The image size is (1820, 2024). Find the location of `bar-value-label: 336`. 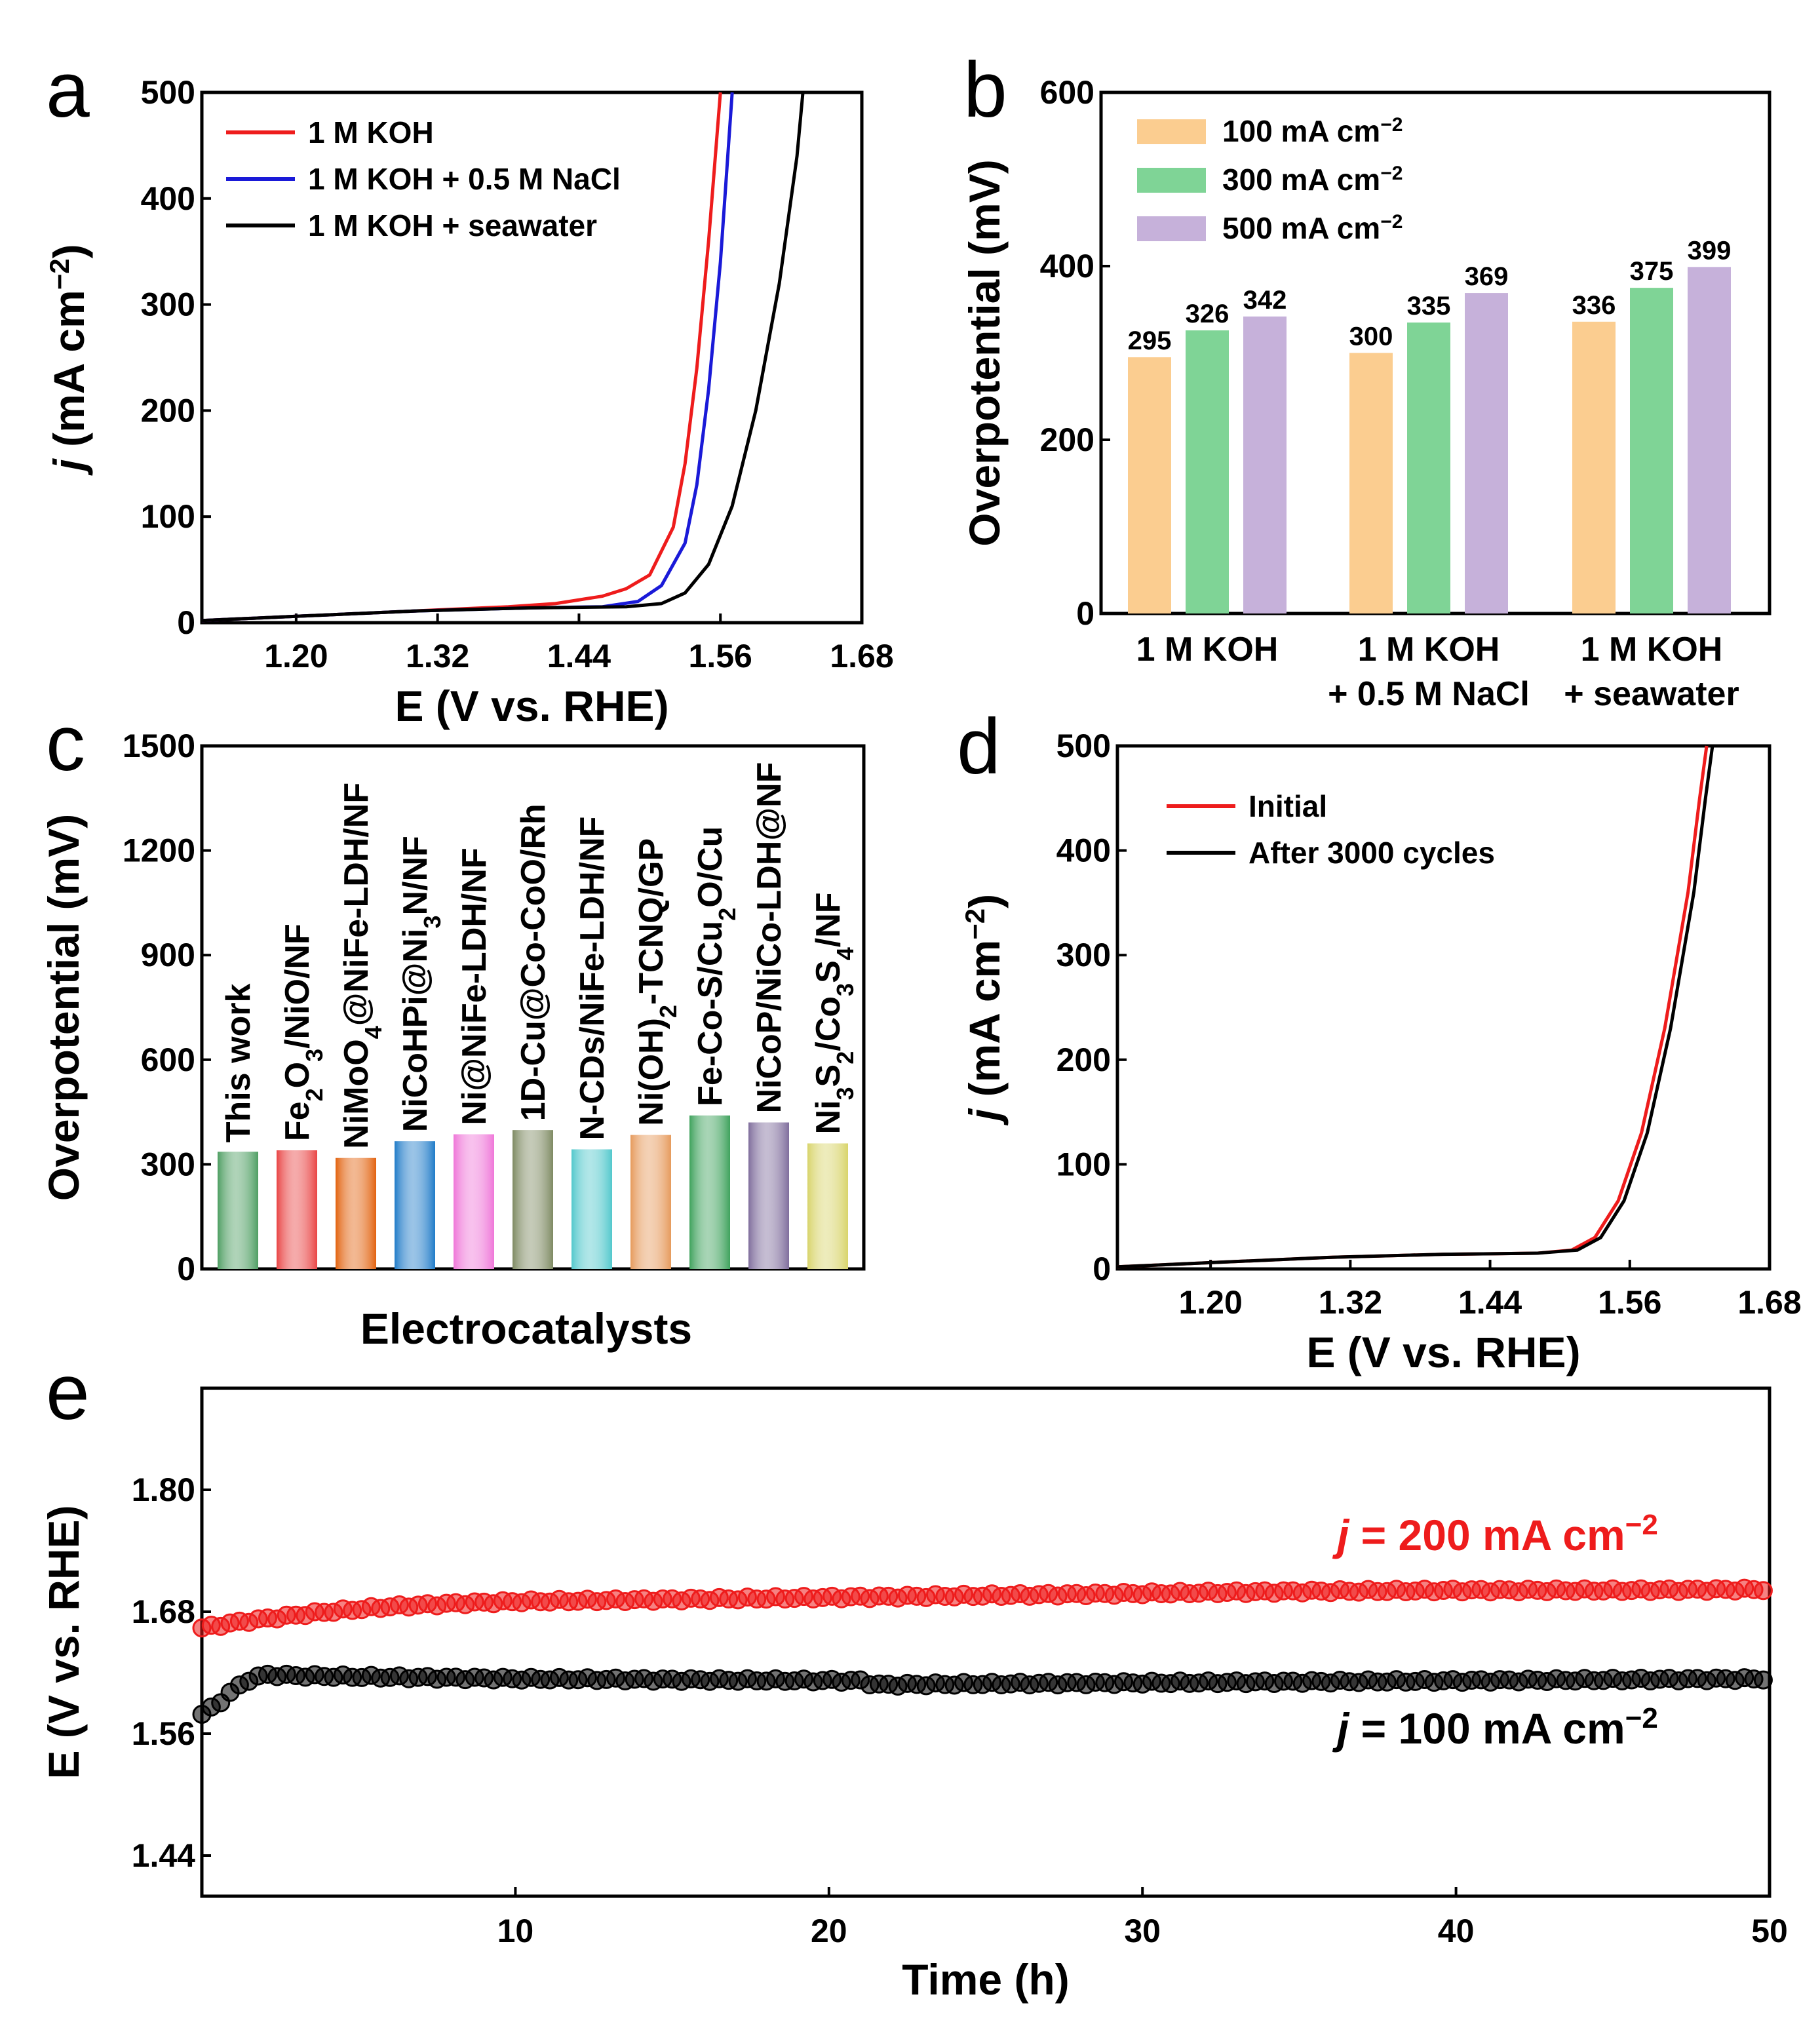

bar-value-label: 336 is located at coordinates (1594, 306).